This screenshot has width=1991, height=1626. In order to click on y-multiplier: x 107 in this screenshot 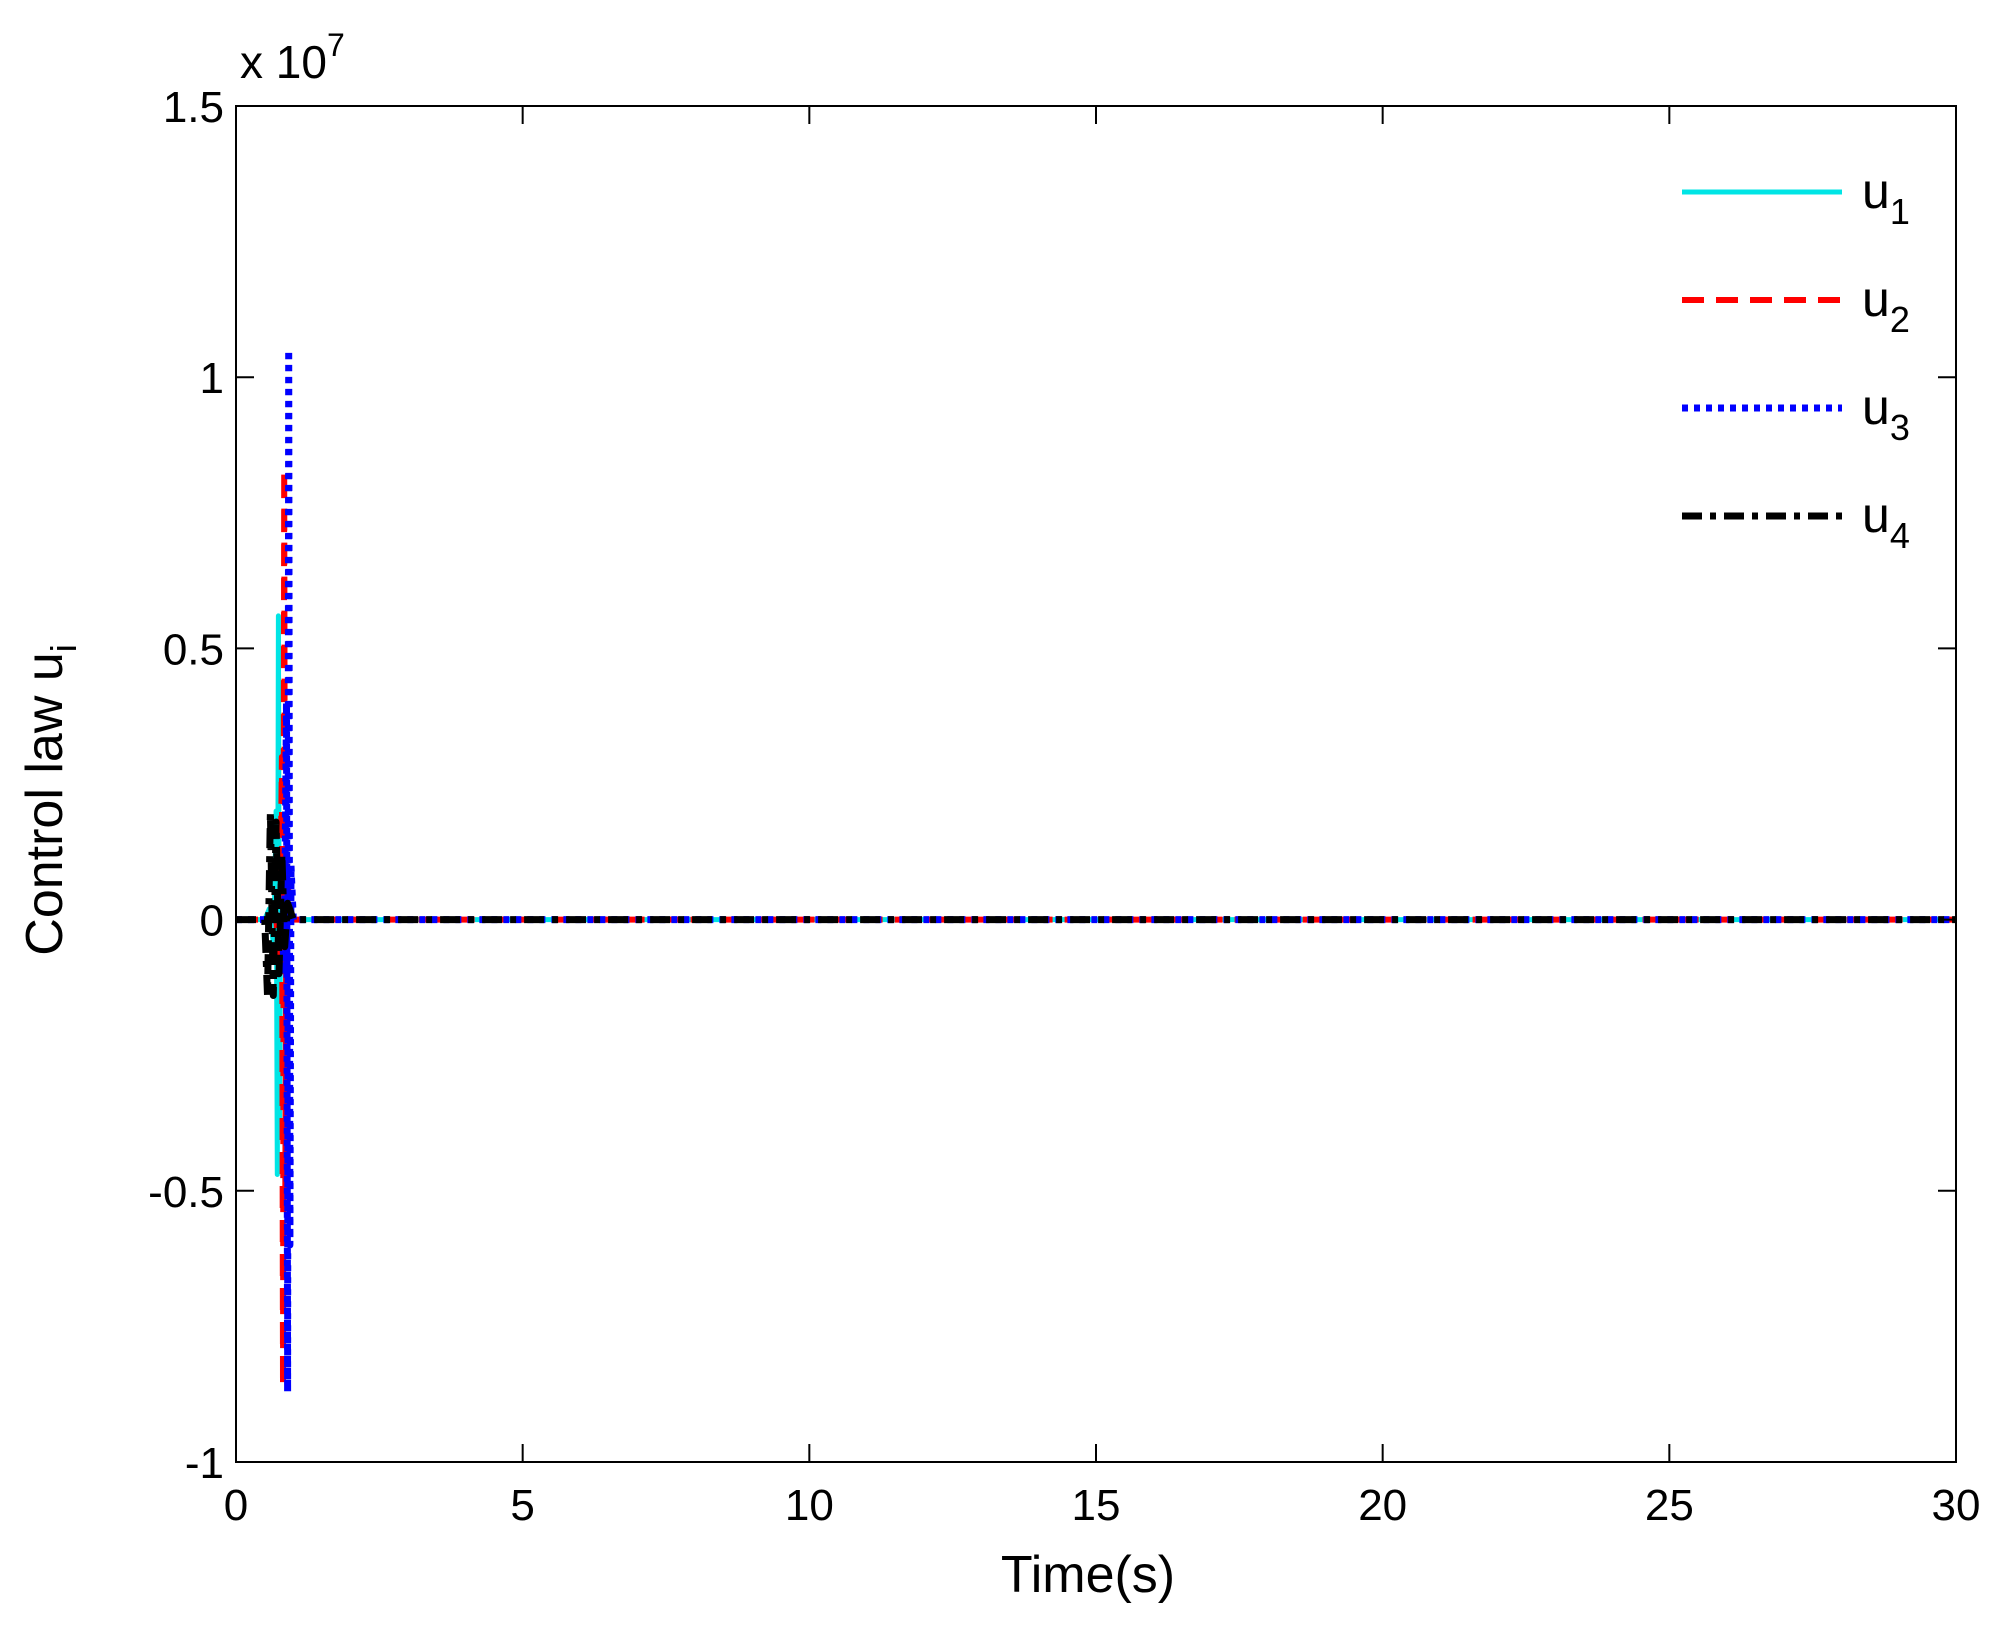, I will do `click(292, 57)`.